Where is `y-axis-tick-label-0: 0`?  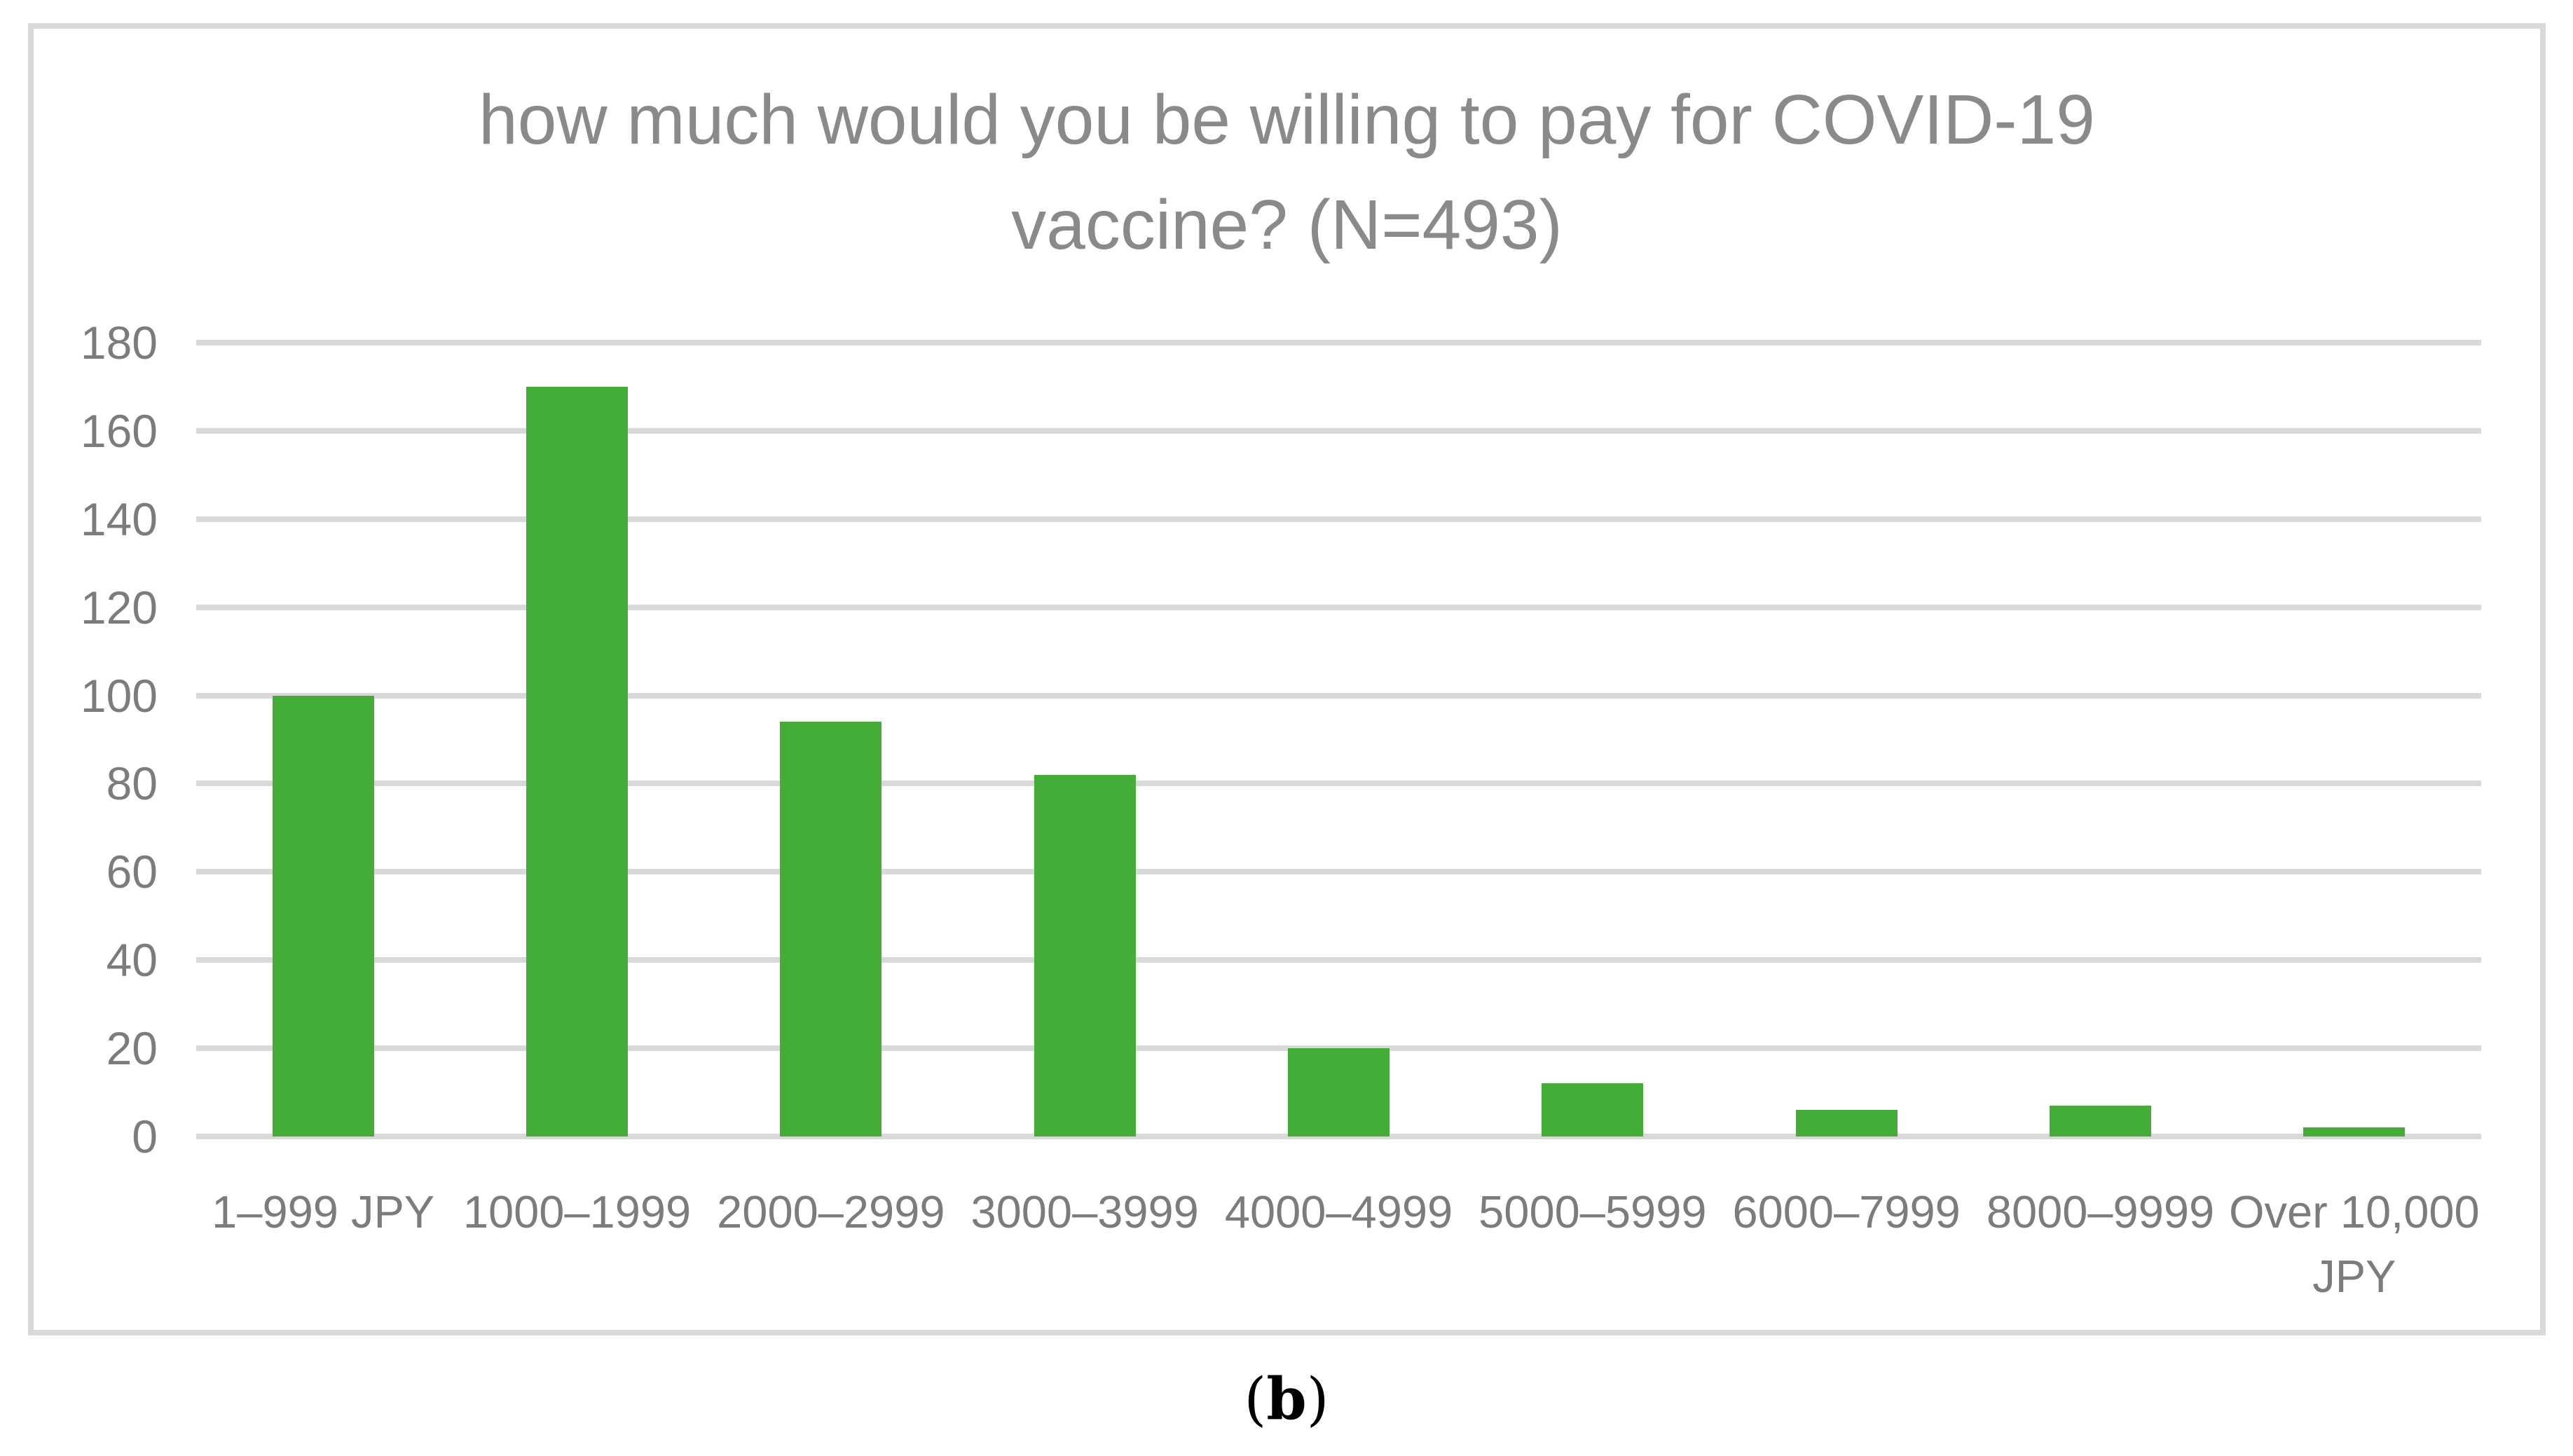 y-axis-tick-label-0: 0 is located at coordinates (145, 1136).